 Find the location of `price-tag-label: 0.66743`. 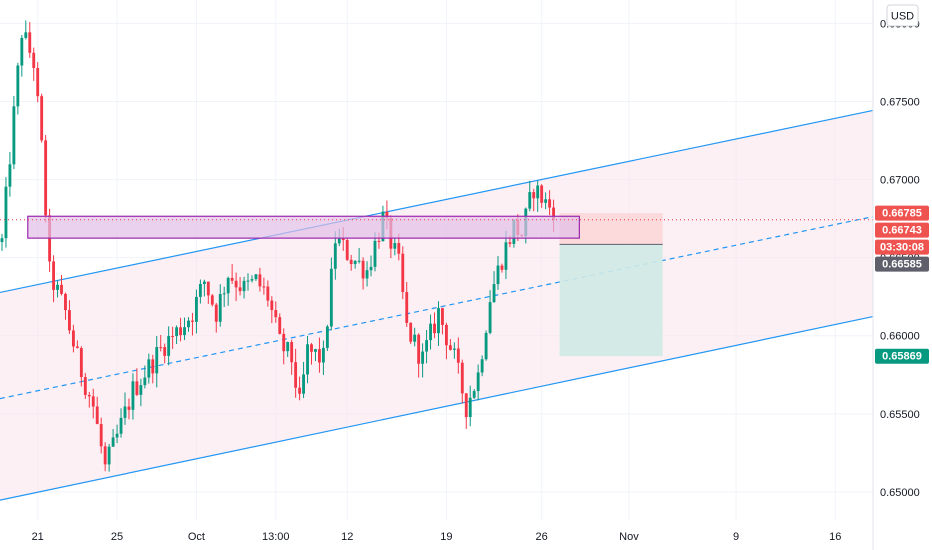

price-tag-label: 0.66743 is located at coordinates (902, 231).